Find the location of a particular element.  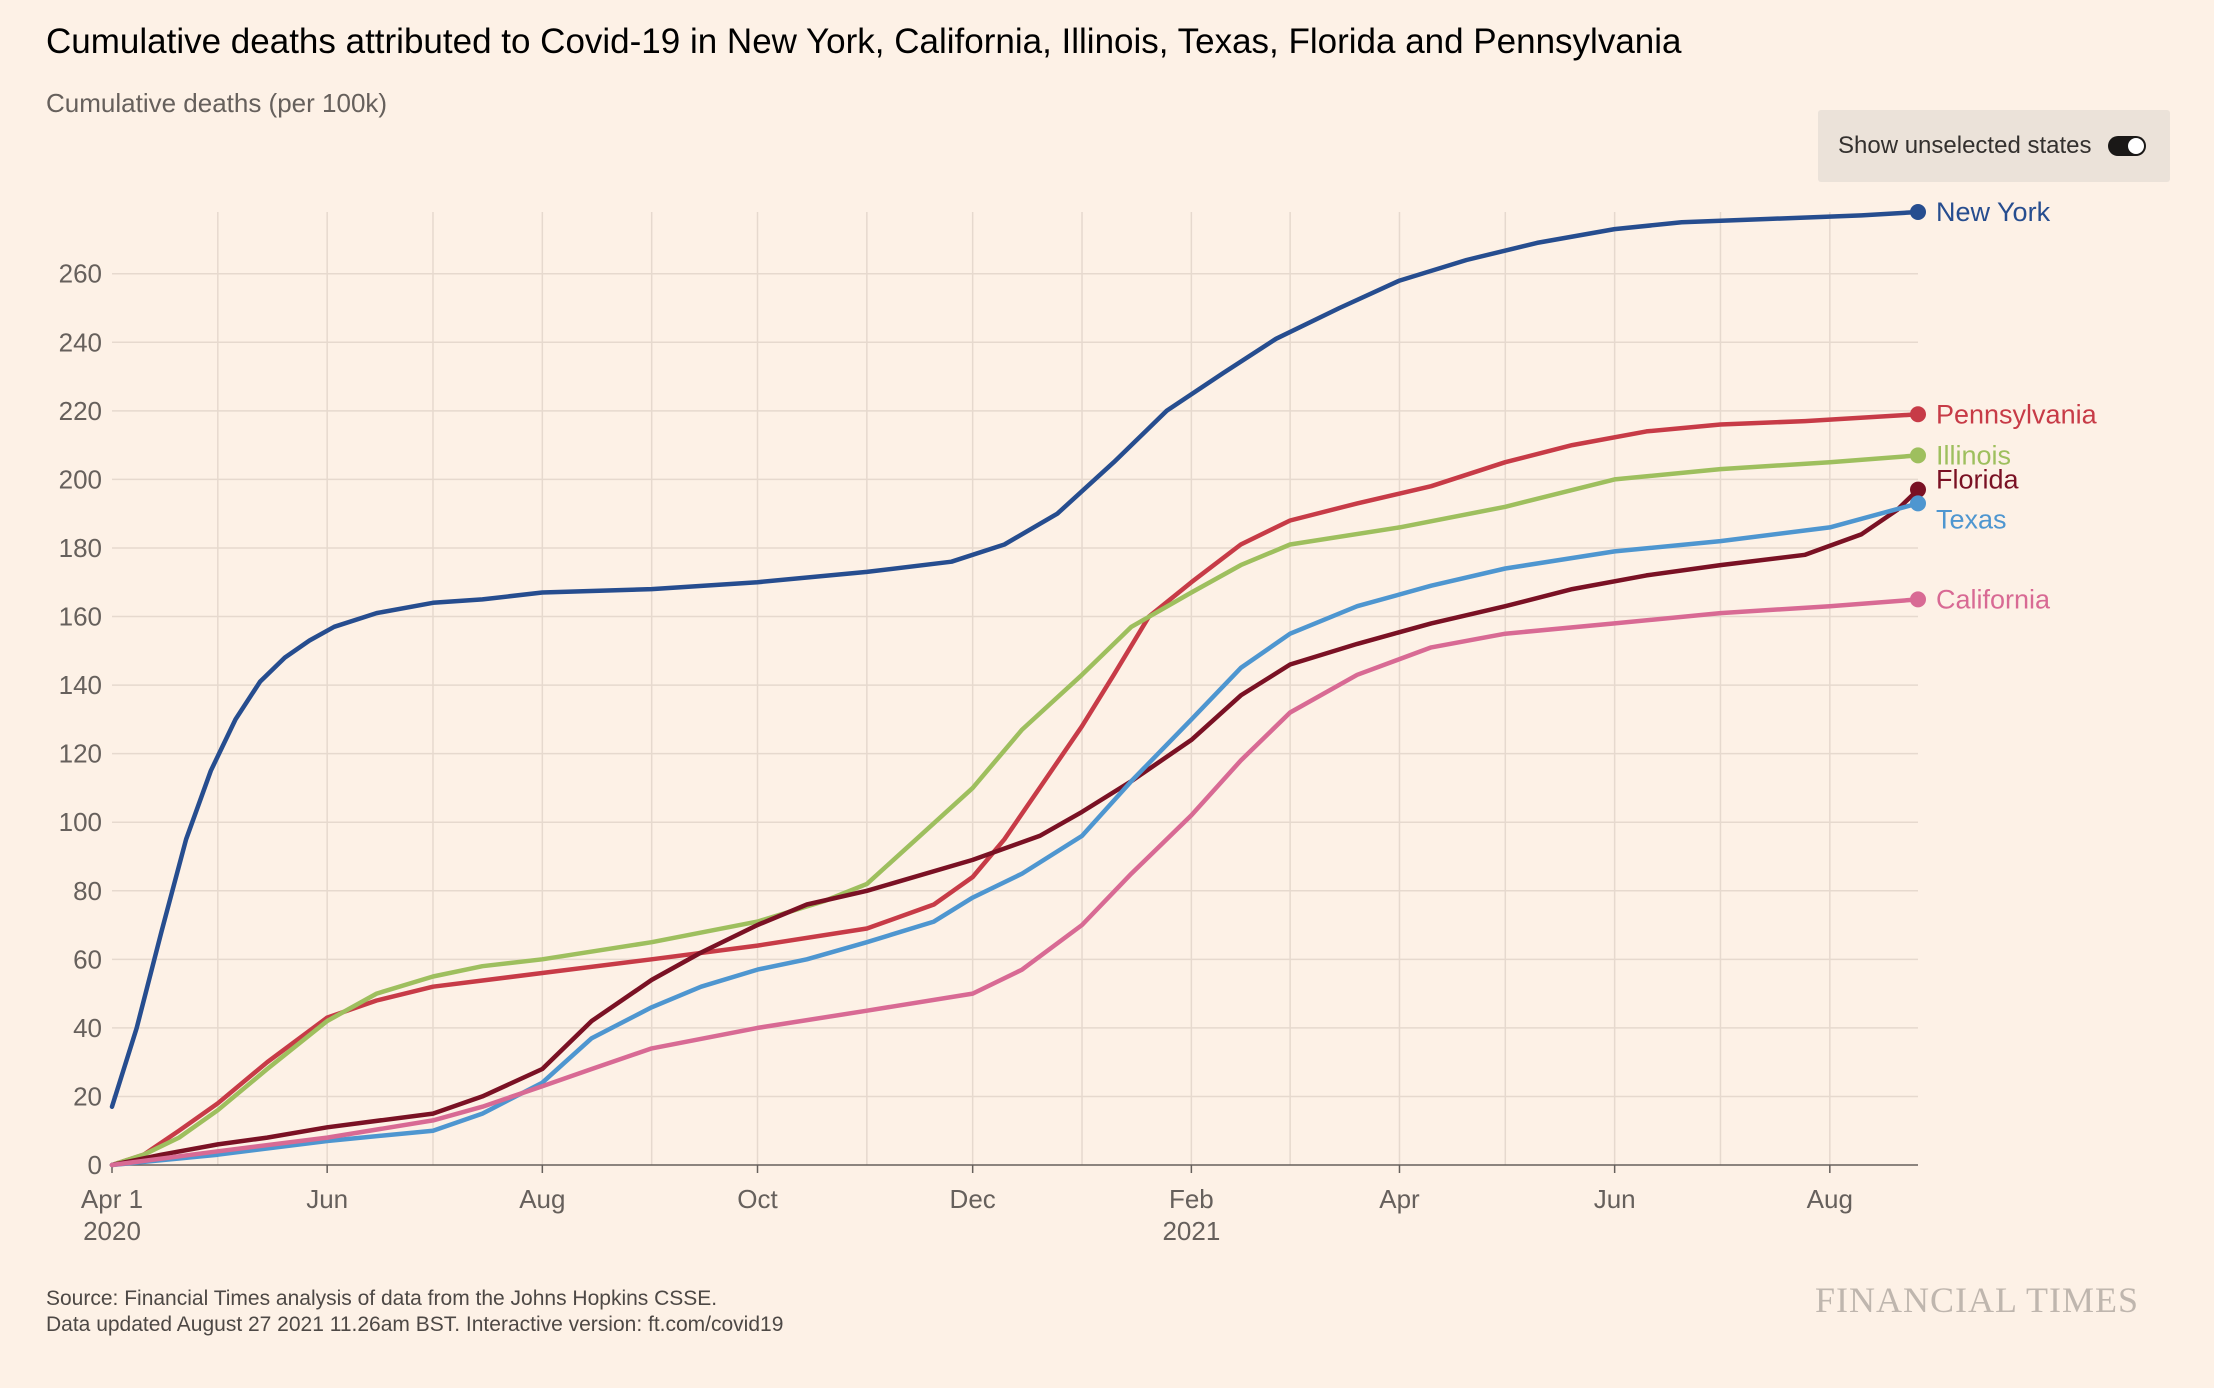

series-label: Illinois is located at coordinates (1973, 455).